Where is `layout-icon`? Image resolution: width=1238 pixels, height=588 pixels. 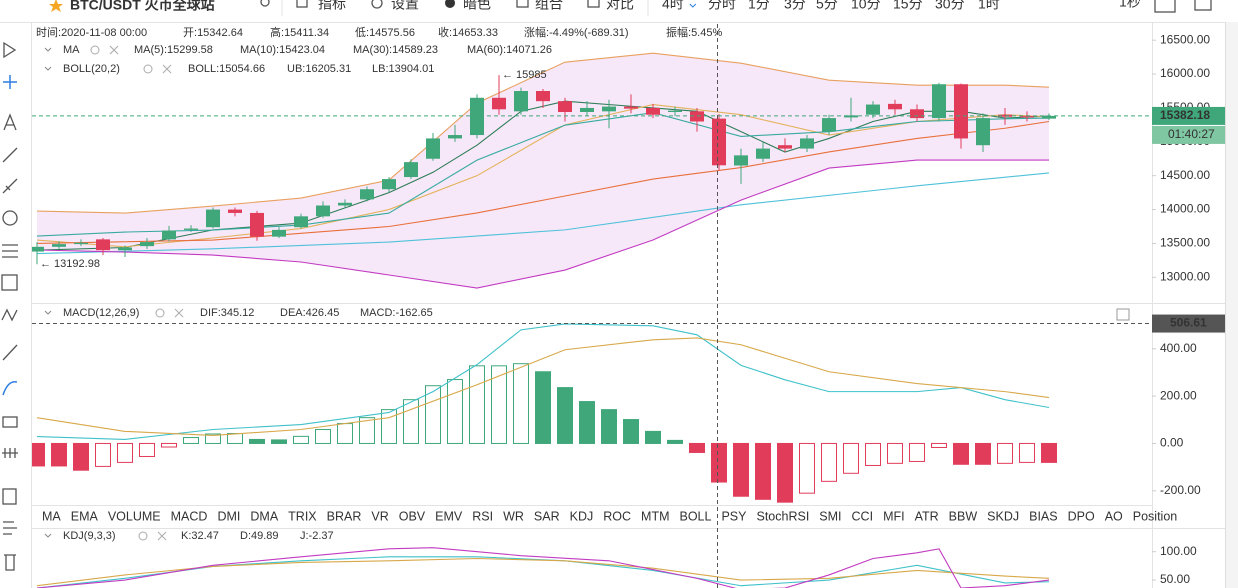 layout-icon is located at coordinates (522, 4).